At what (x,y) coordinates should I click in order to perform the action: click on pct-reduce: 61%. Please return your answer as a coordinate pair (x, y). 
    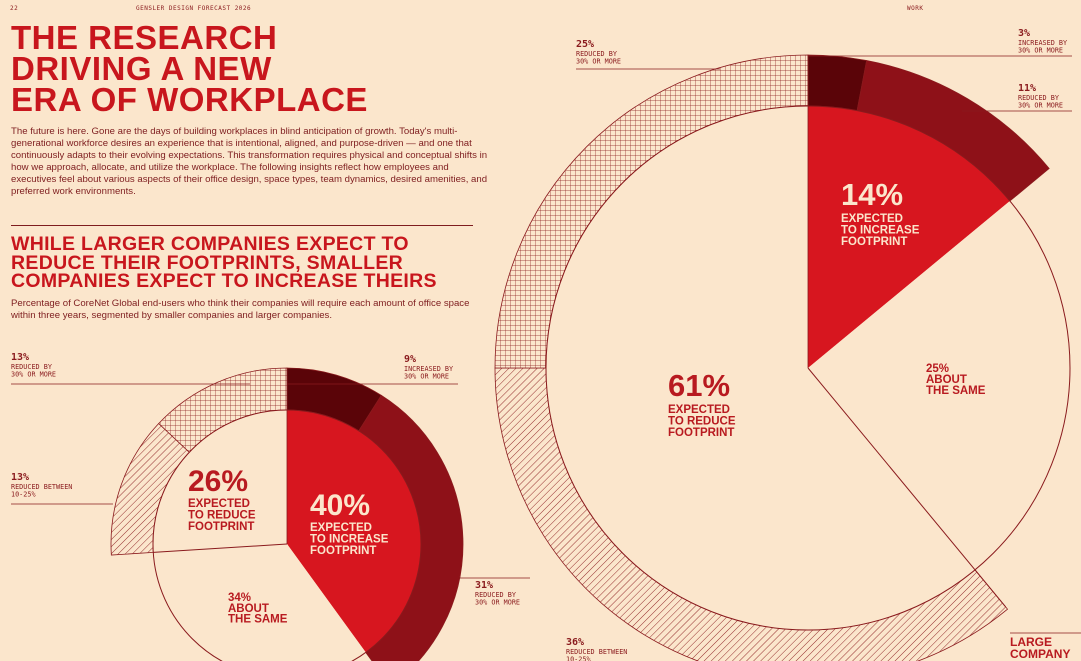
    Looking at the image, I should click on (699, 385).